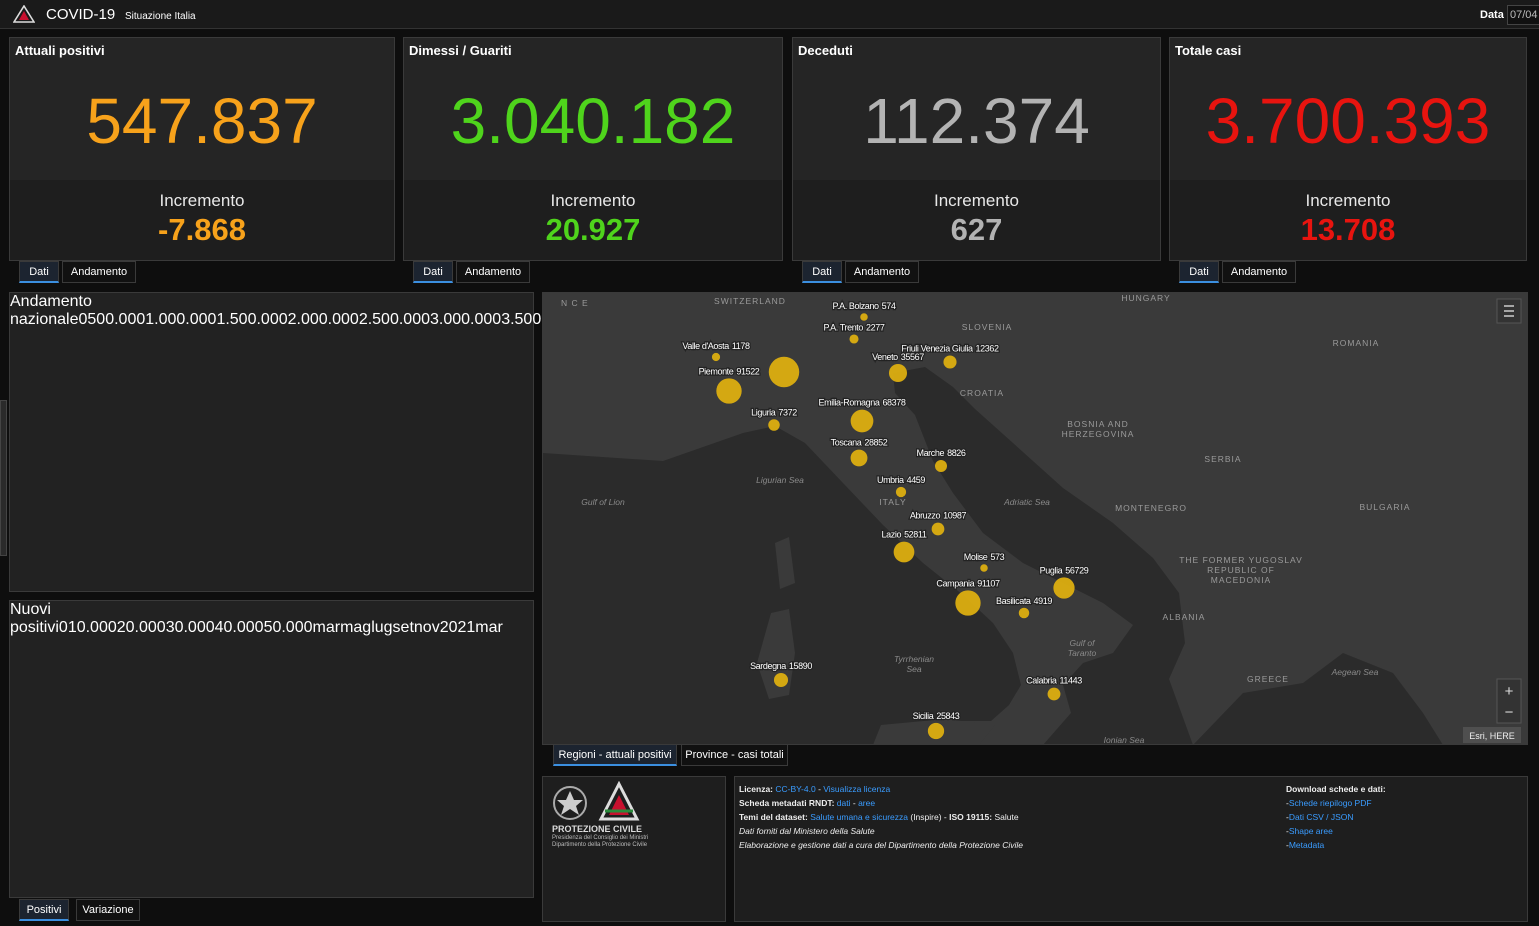 The height and width of the screenshot is (926, 1539). I want to click on sea-label: Adriatic Sea, so click(1026, 502).